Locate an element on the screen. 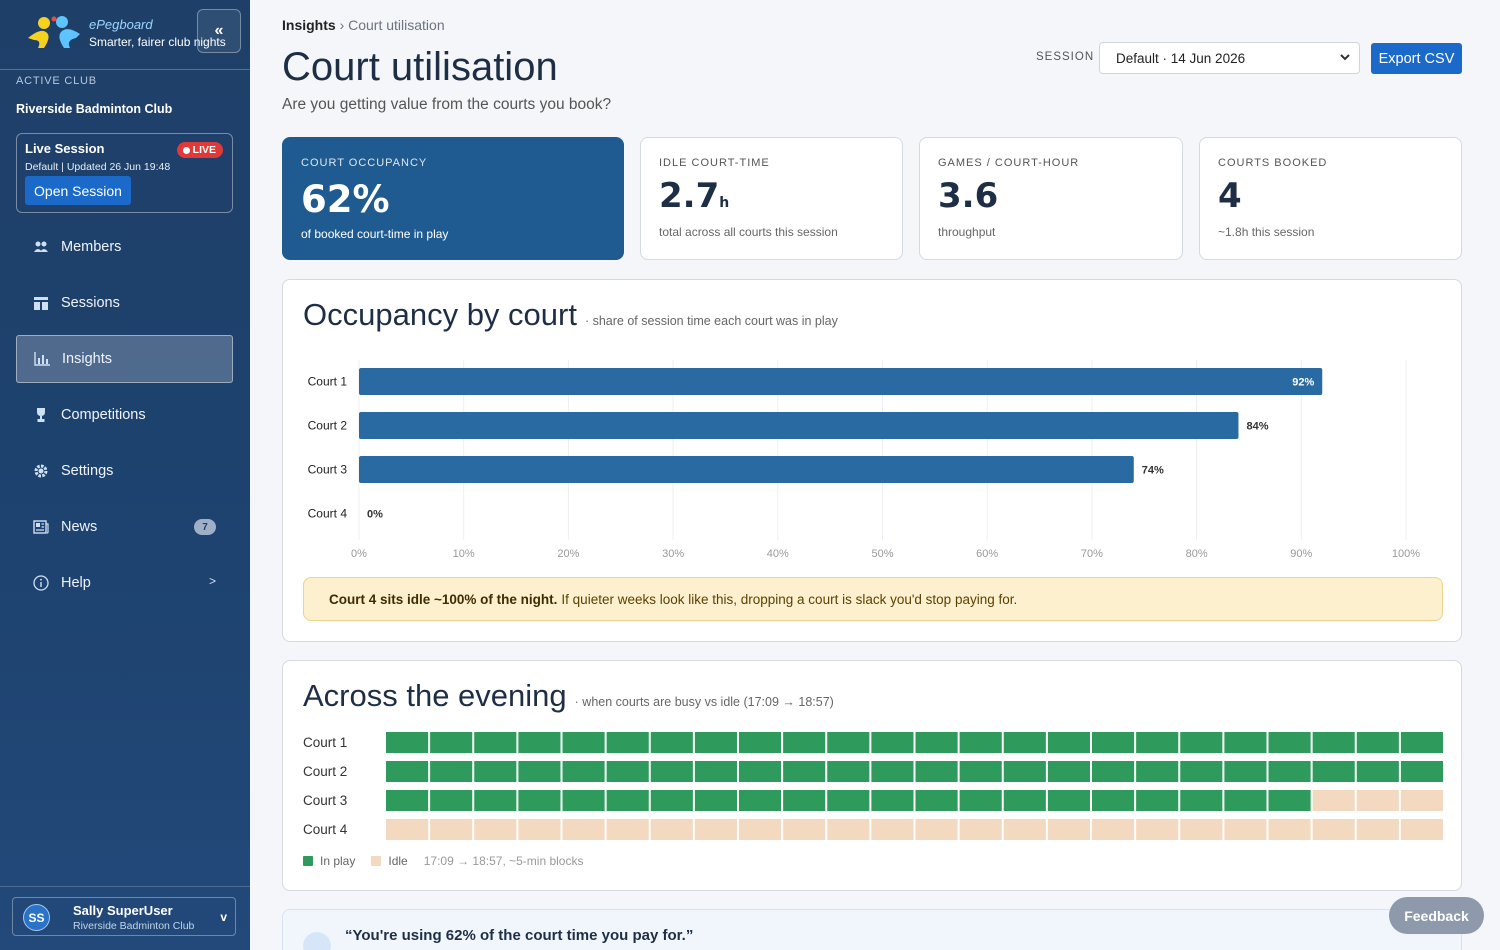 Image resolution: width=1500 pixels, height=950 pixels. kpi-label: GAMES / COURT-HOUR is located at coordinates (1009, 163).